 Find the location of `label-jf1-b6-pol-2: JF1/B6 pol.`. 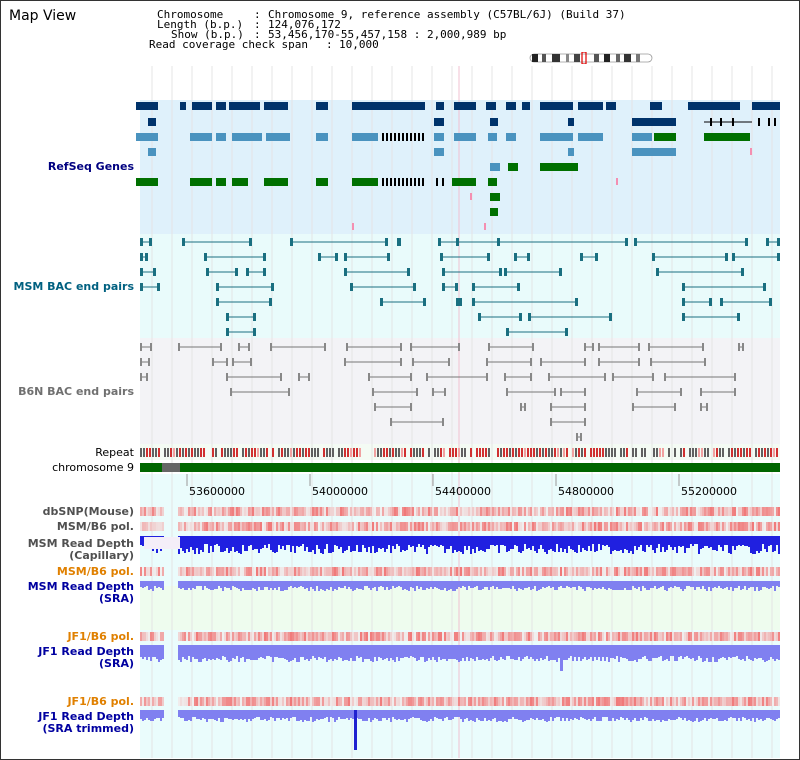

label-jf1-b6-pol-2: JF1/B6 pol. is located at coordinates (100, 701).